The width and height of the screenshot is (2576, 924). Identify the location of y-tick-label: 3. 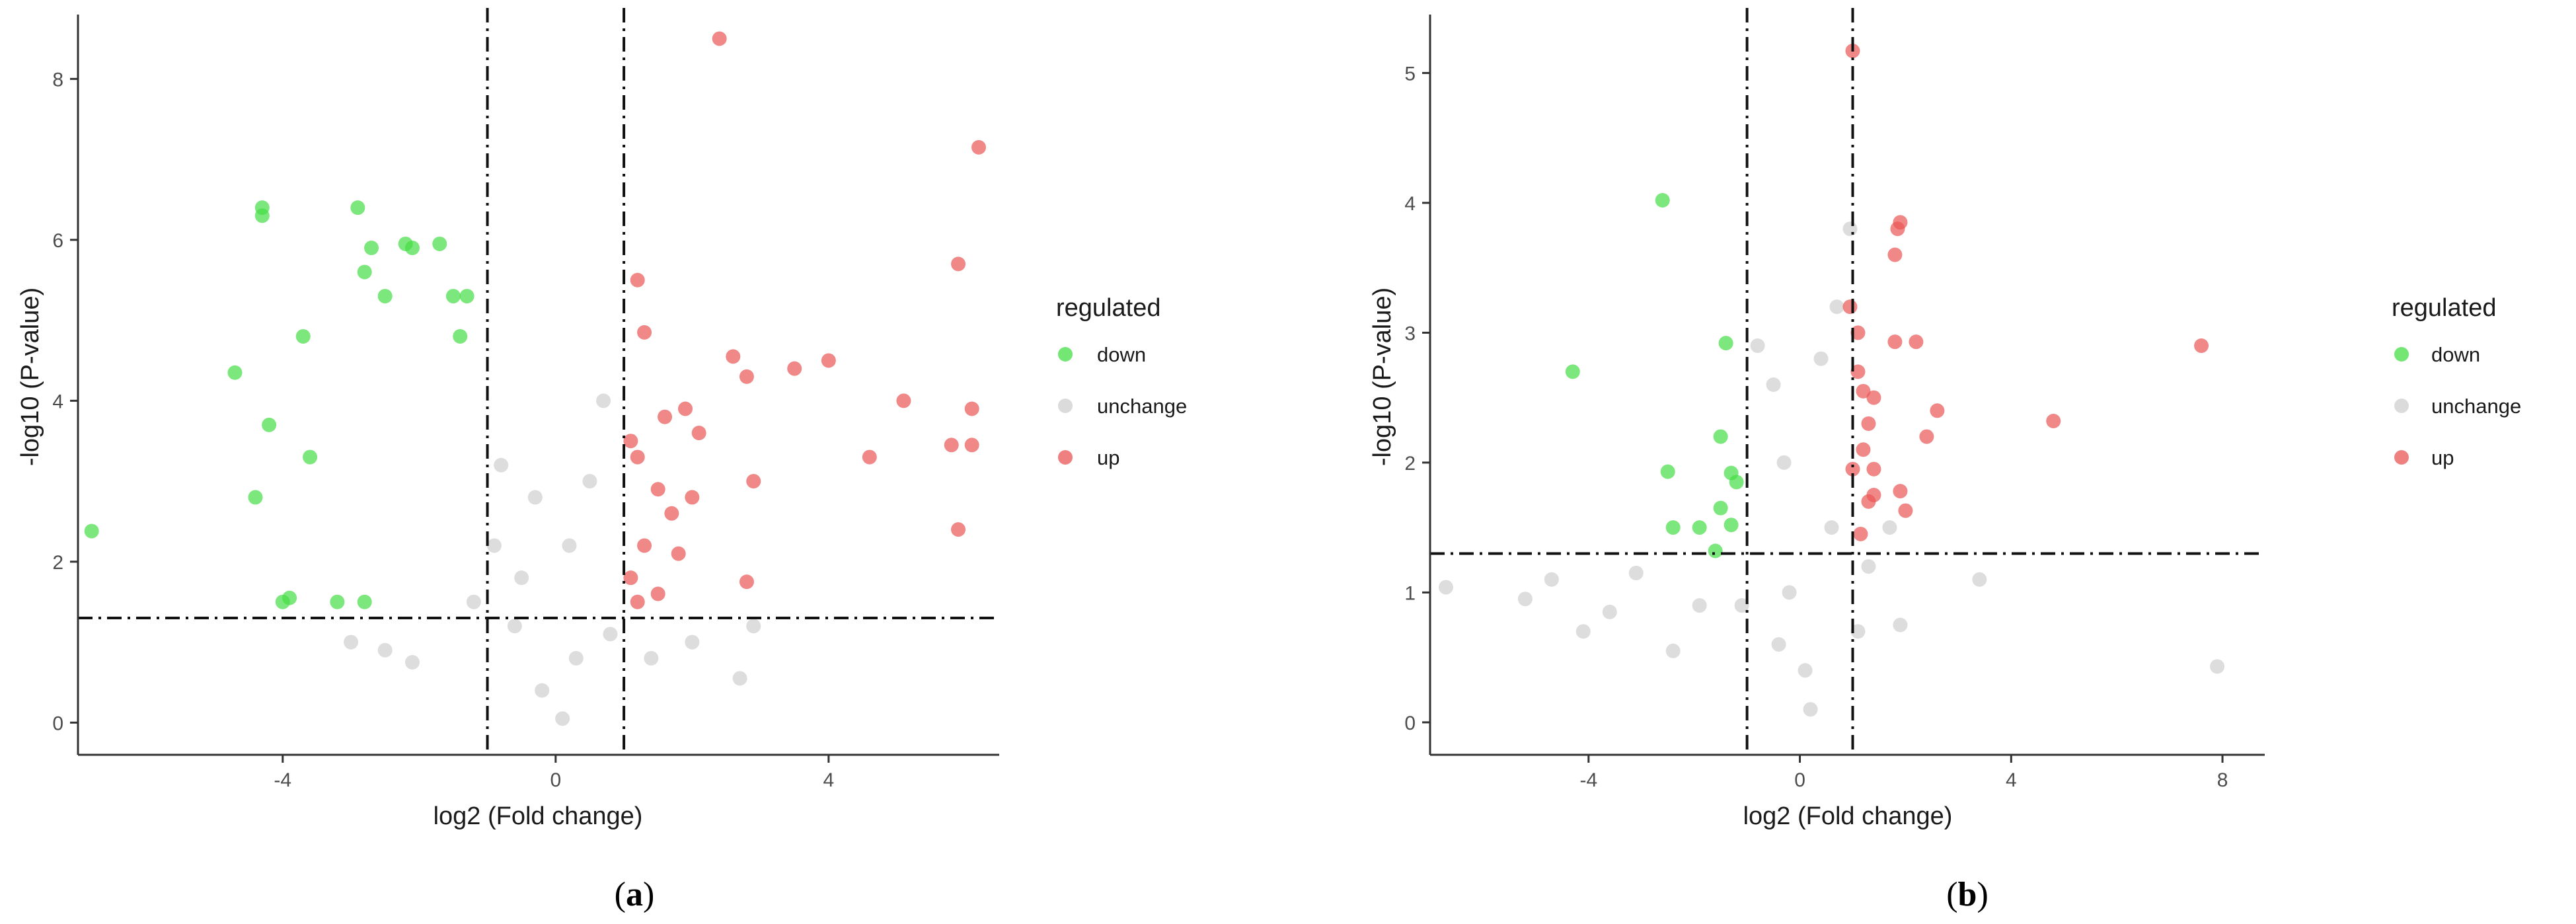
(1410, 333).